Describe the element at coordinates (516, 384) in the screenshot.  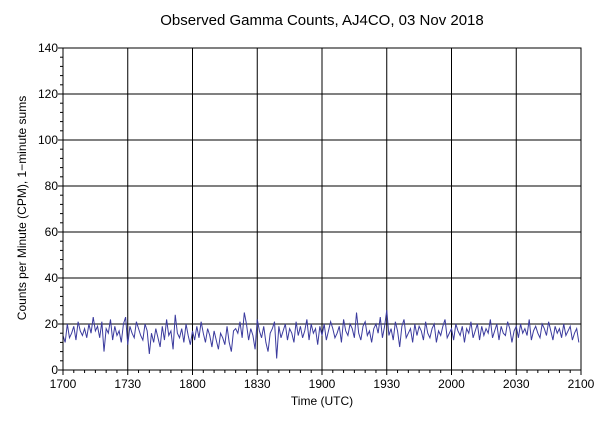
I see `x-tick-label: 2030` at that location.